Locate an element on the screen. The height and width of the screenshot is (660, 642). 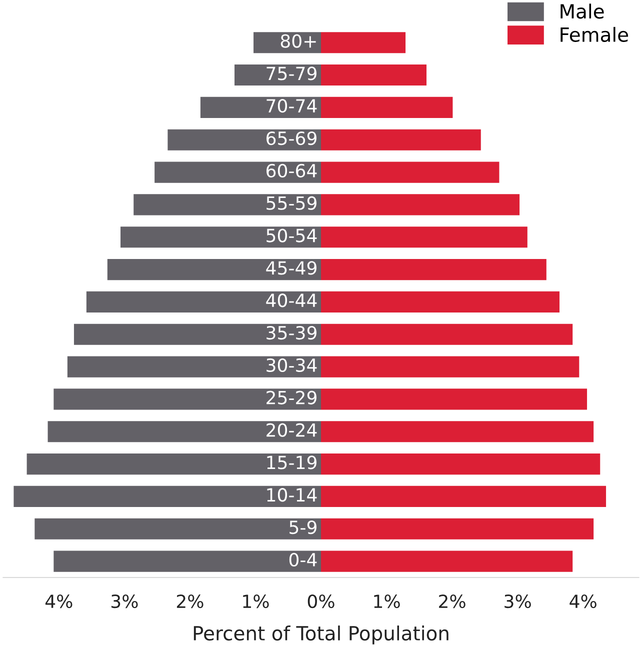
y-tick-label: 0-4 is located at coordinates (303, 559).